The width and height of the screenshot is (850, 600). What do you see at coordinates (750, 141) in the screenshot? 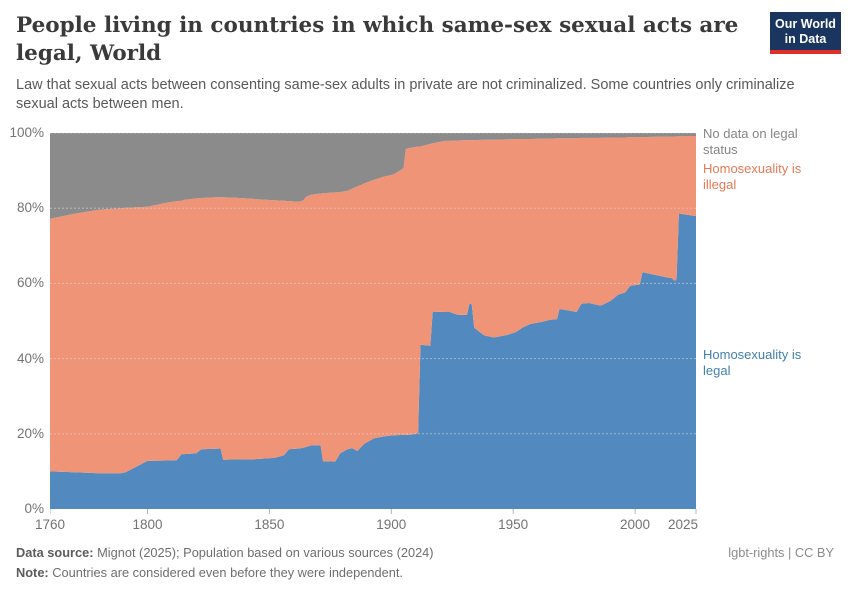
I see `series-label-no-data: No data on legal status` at bounding box center [750, 141].